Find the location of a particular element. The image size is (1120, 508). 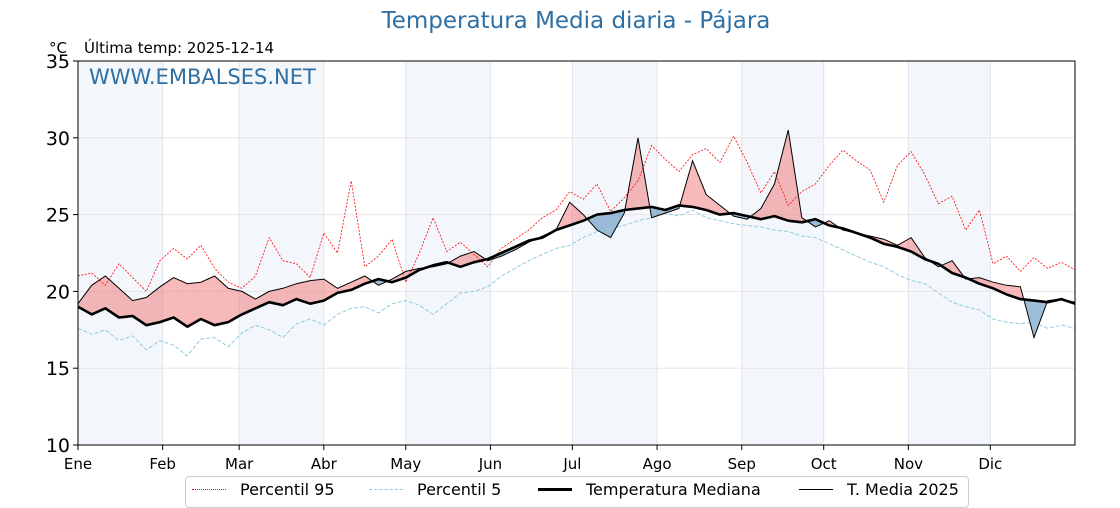

x-tick-label: Sep is located at coordinates (742, 464).